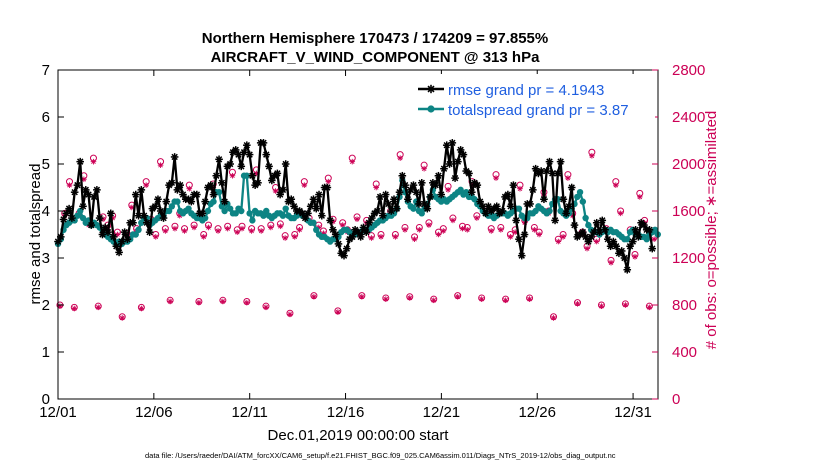  What do you see at coordinates (431, 89) in the screenshot?
I see `legend-rmse-marker` at bounding box center [431, 89].